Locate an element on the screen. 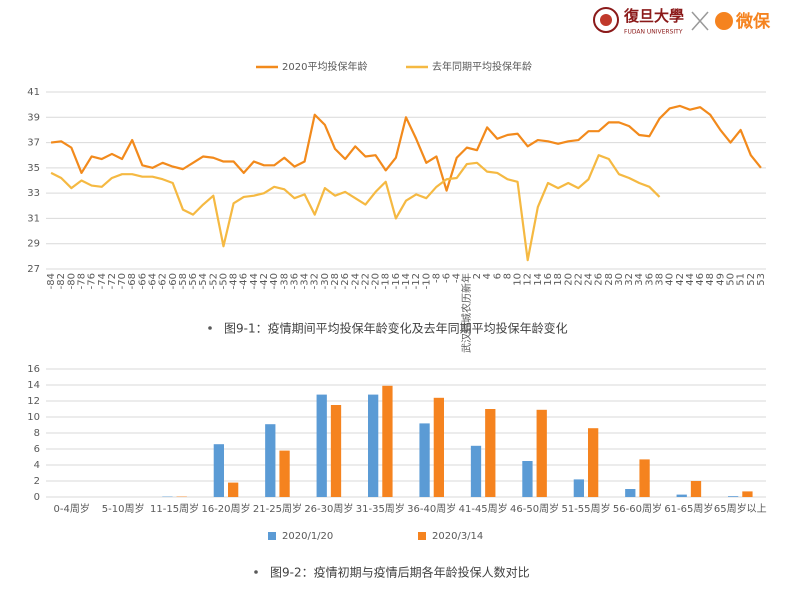 The image size is (806, 601). x-tick-label: 46 is located at coordinates (700, 279).